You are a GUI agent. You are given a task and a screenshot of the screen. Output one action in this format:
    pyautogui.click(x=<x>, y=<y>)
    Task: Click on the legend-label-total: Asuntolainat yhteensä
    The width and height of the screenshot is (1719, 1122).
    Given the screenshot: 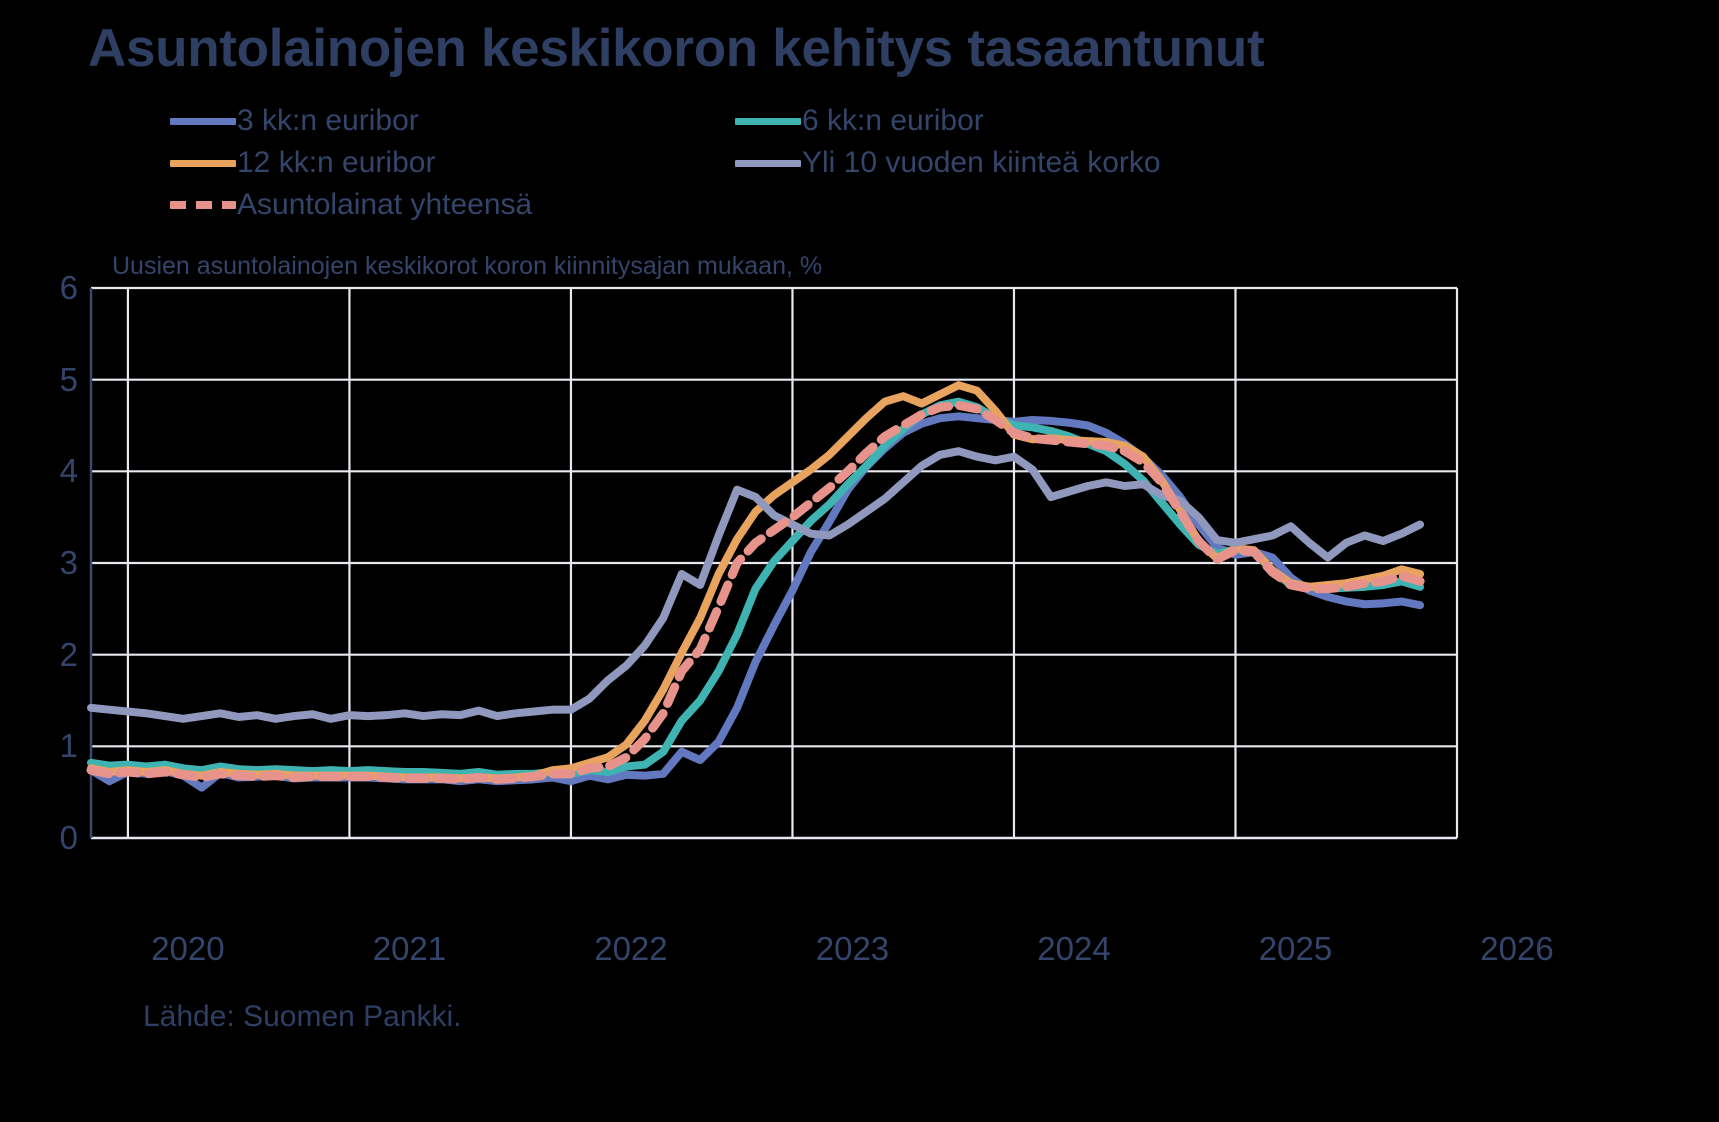 What is the action you would take?
    pyautogui.click(x=385, y=204)
    